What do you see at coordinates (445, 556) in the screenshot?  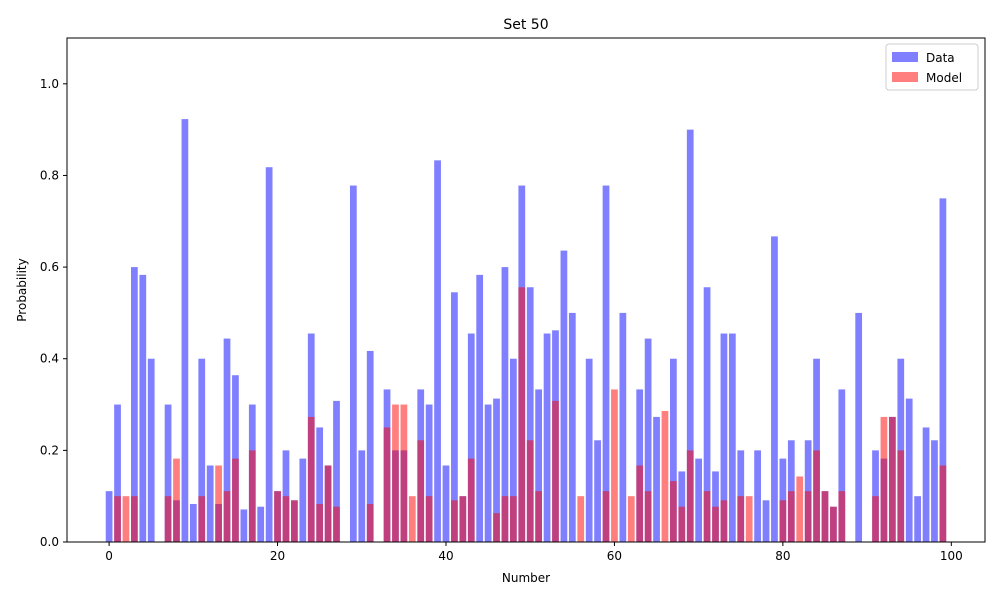 I see `x-tick-label: 40` at bounding box center [445, 556].